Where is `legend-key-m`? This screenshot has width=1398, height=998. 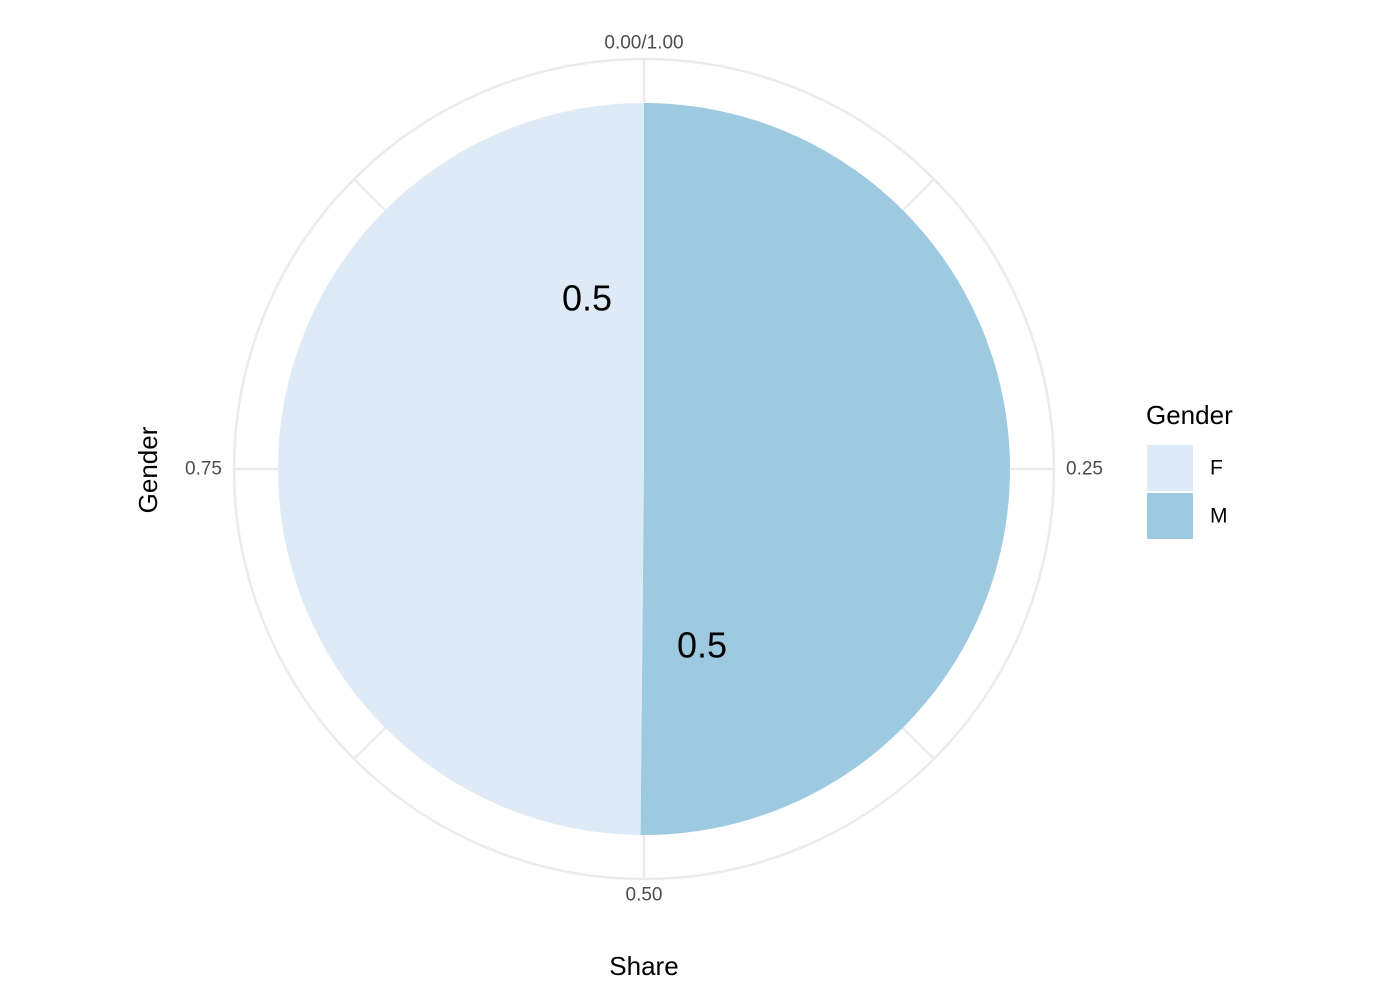
legend-key-m is located at coordinates (1170, 516).